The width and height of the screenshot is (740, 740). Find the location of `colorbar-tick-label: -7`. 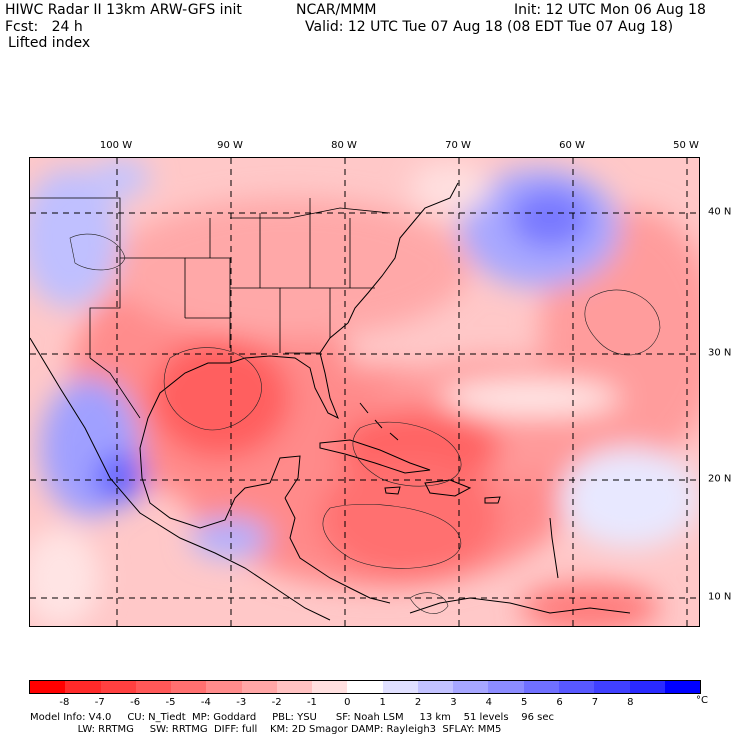

colorbar-tick-label: -7 is located at coordinates (99, 702).